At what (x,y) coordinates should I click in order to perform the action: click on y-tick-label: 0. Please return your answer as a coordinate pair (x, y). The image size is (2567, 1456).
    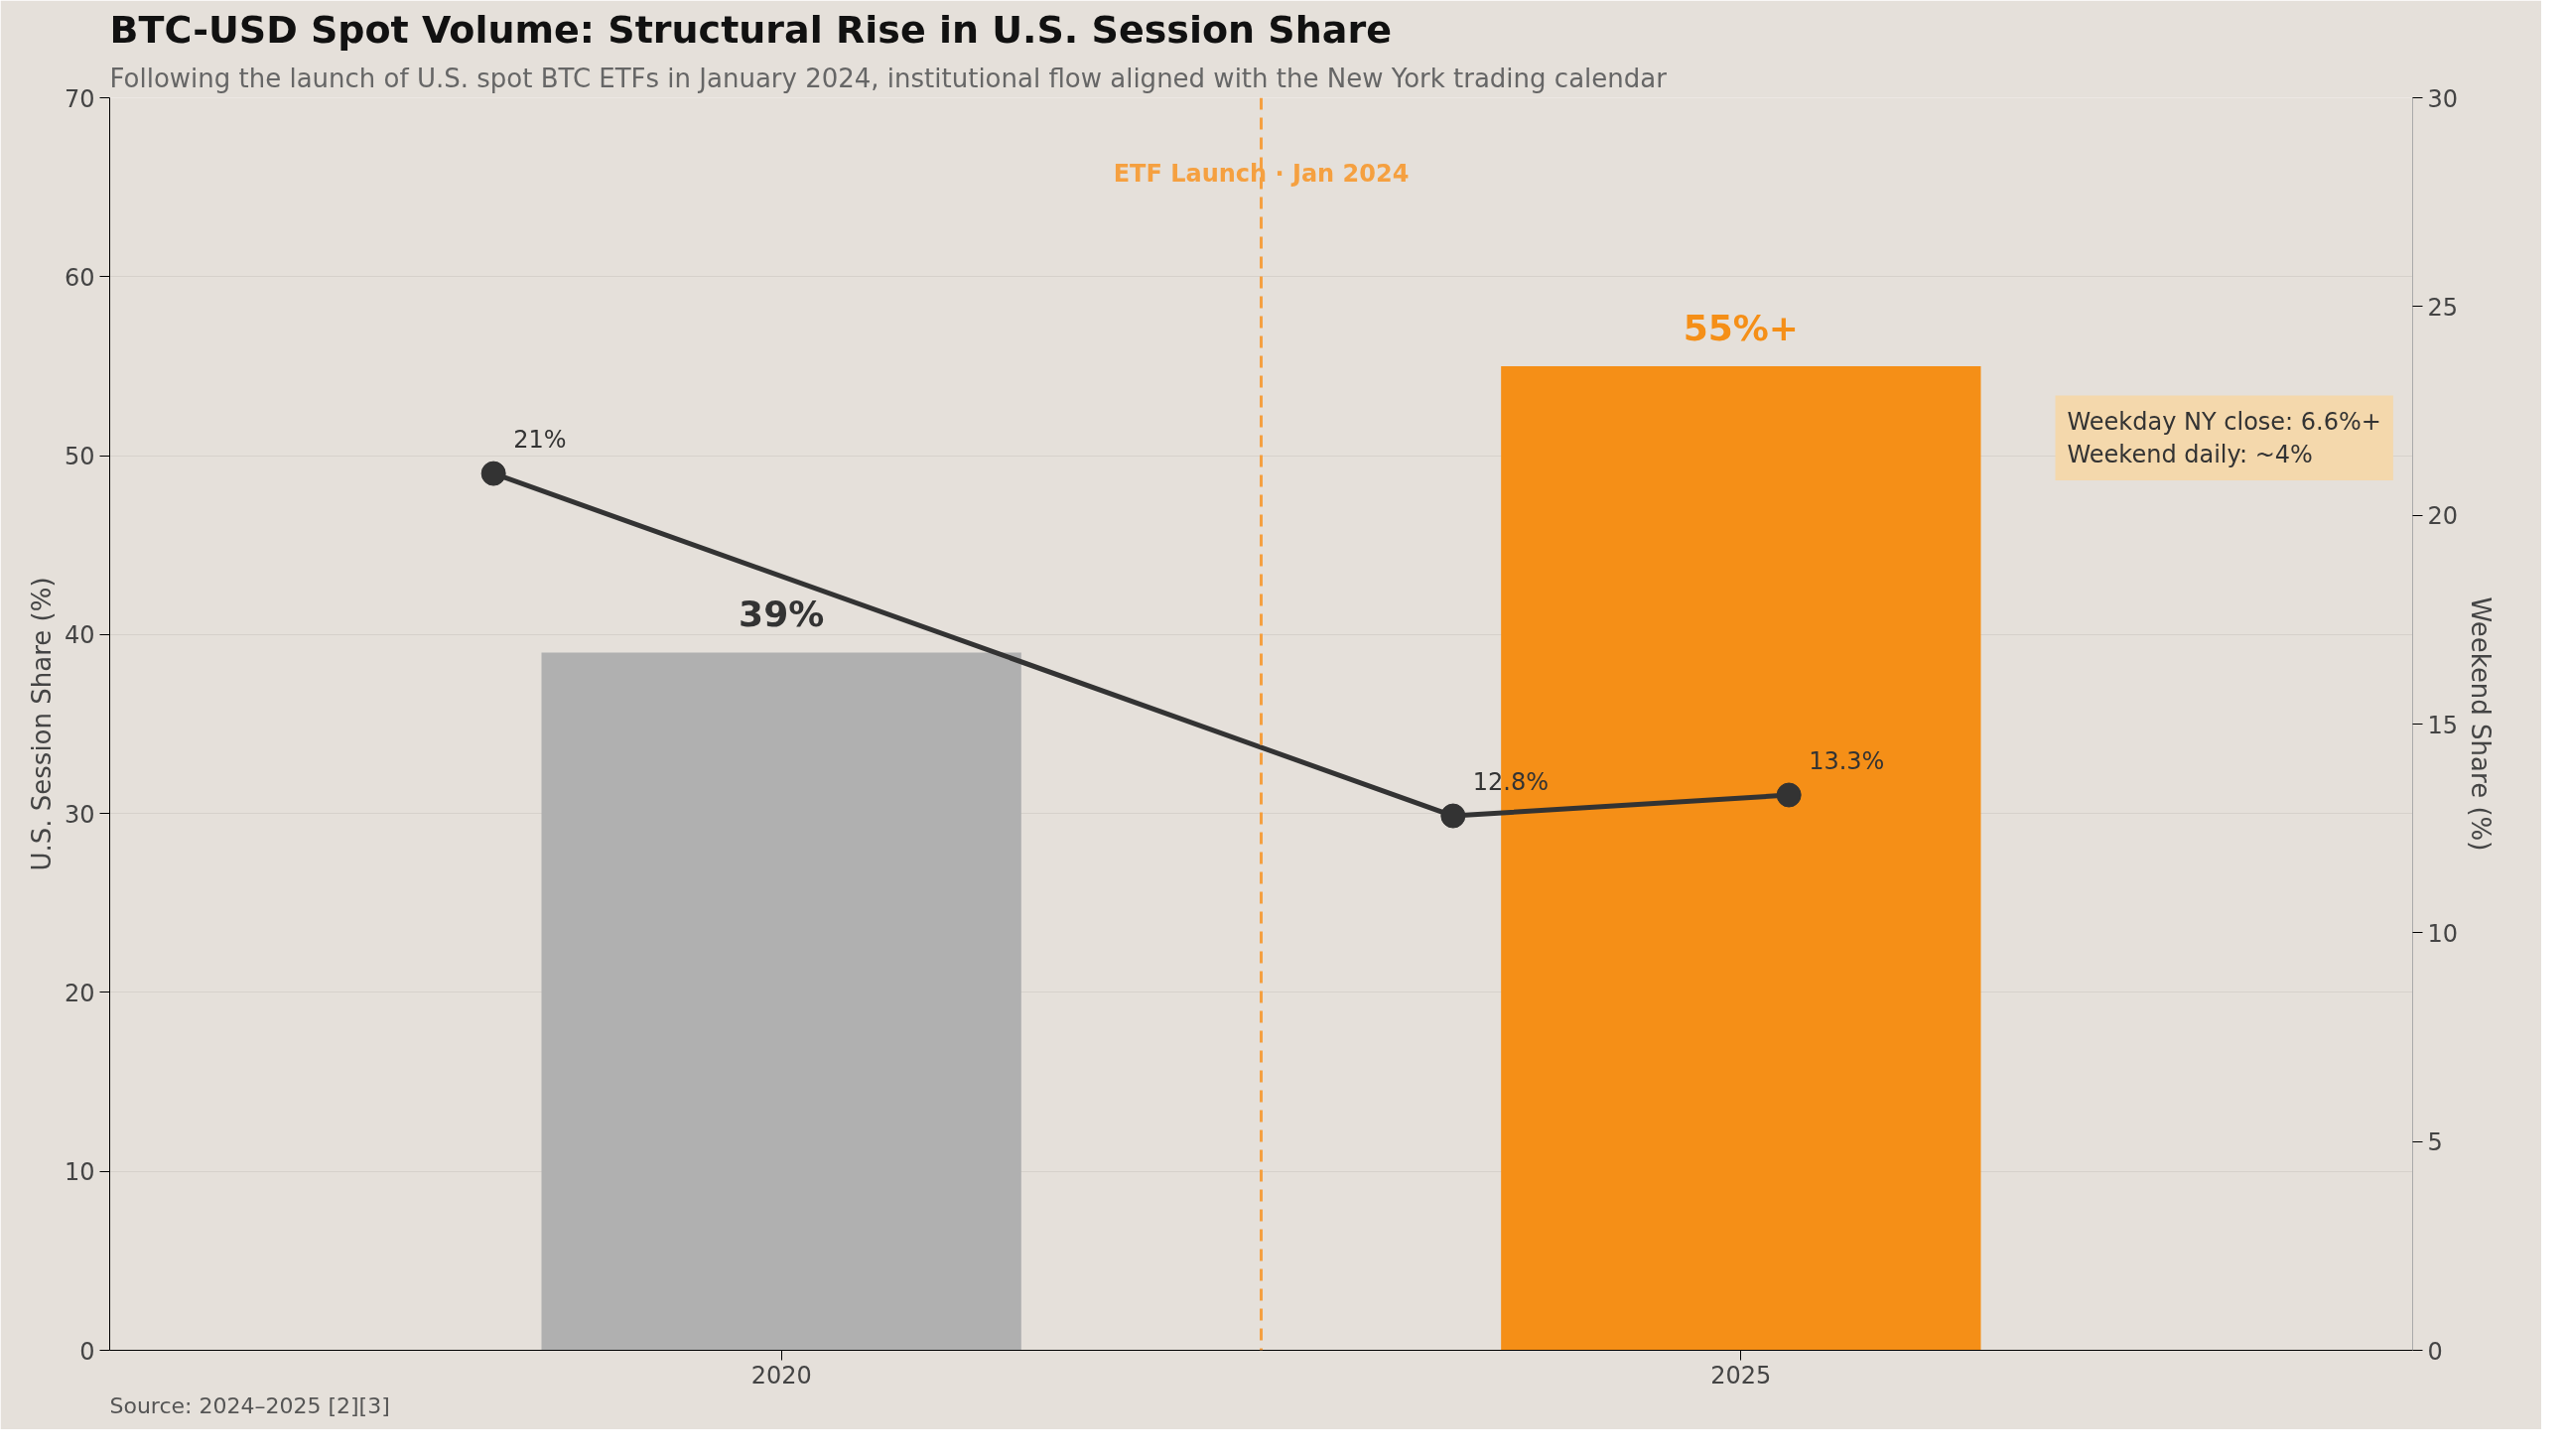
    Looking at the image, I should click on (87, 1351).